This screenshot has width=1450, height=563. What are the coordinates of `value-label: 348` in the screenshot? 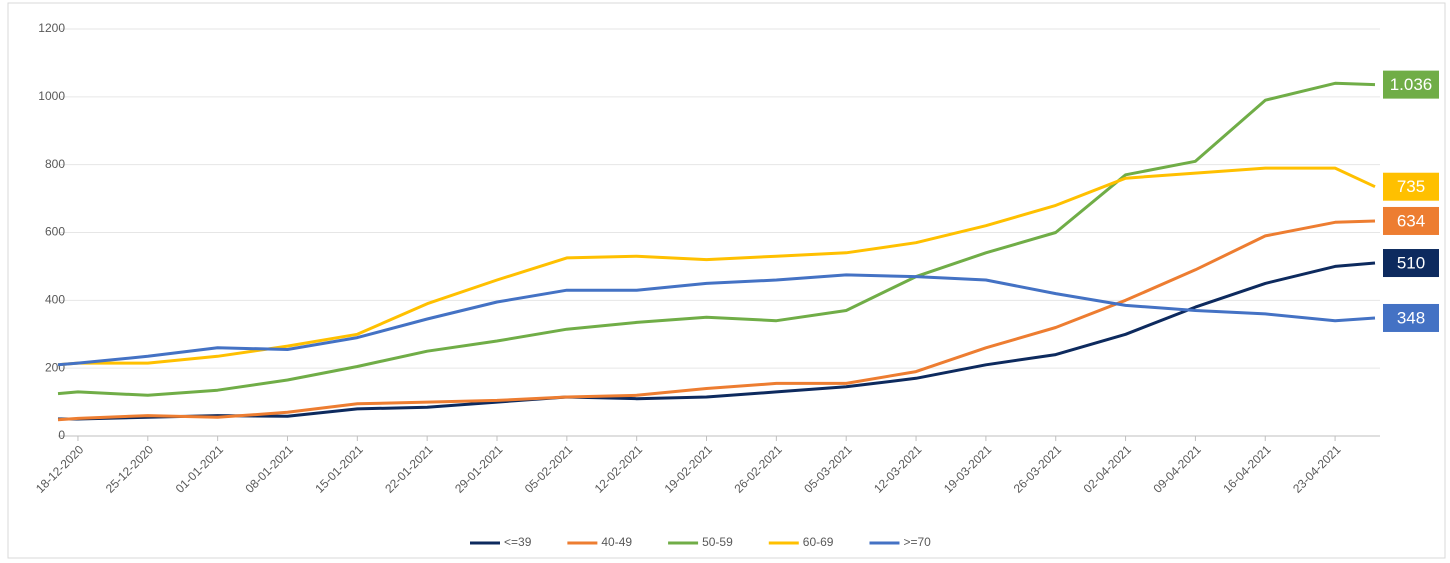 It's located at (1411, 317).